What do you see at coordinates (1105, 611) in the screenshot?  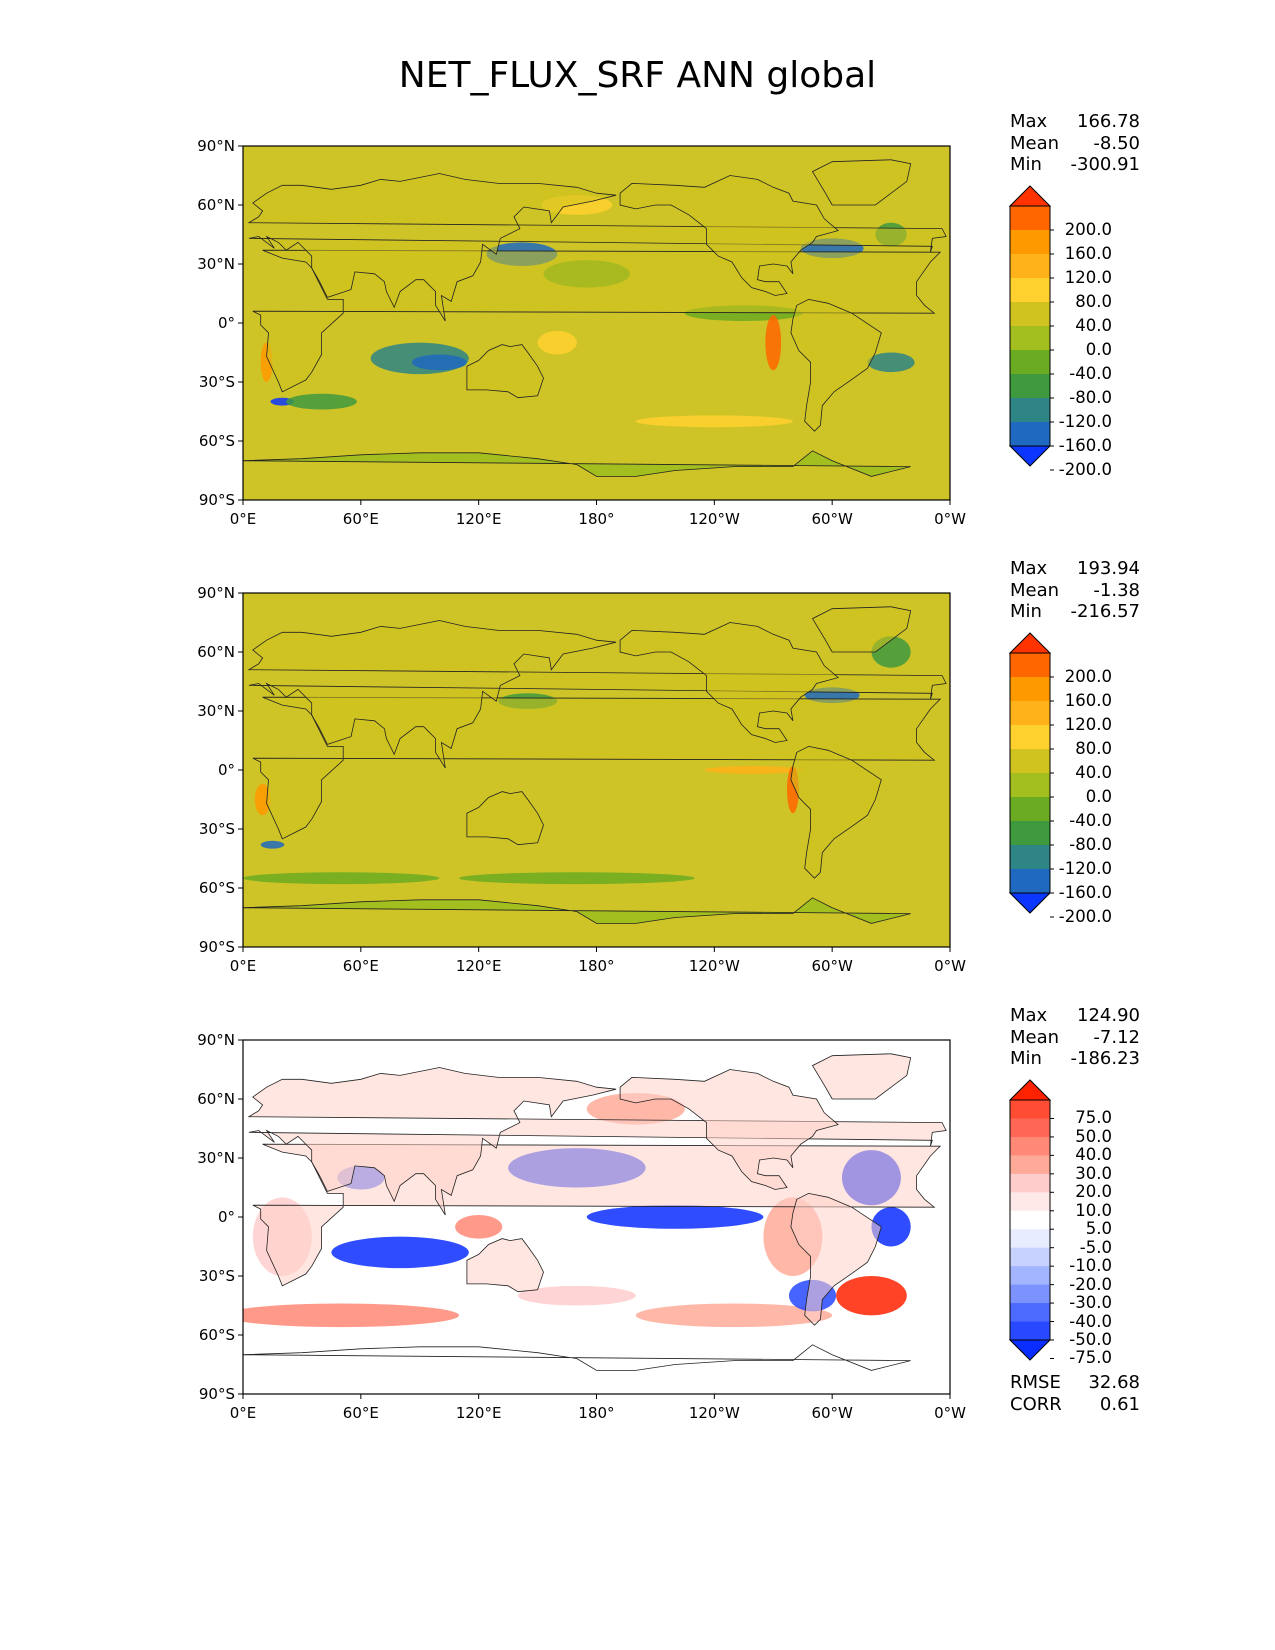 I see `stat-value-min: -216.57` at bounding box center [1105, 611].